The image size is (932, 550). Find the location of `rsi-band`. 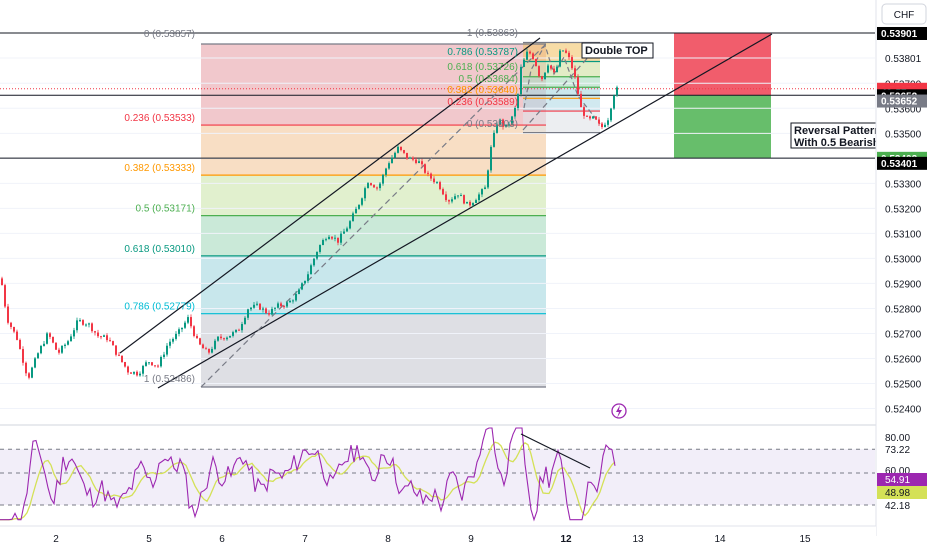

rsi-band is located at coordinates (437, 477).